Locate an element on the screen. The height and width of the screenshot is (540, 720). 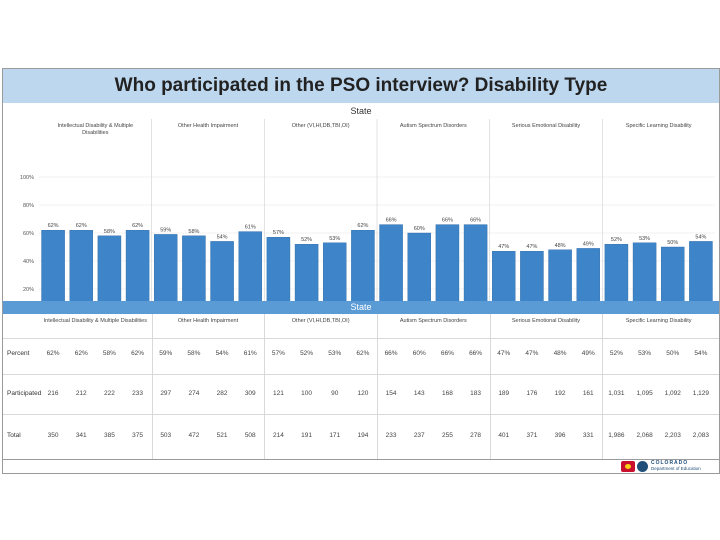
table-group-header: Serious Emotional Disability is located at coordinates (546, 321).